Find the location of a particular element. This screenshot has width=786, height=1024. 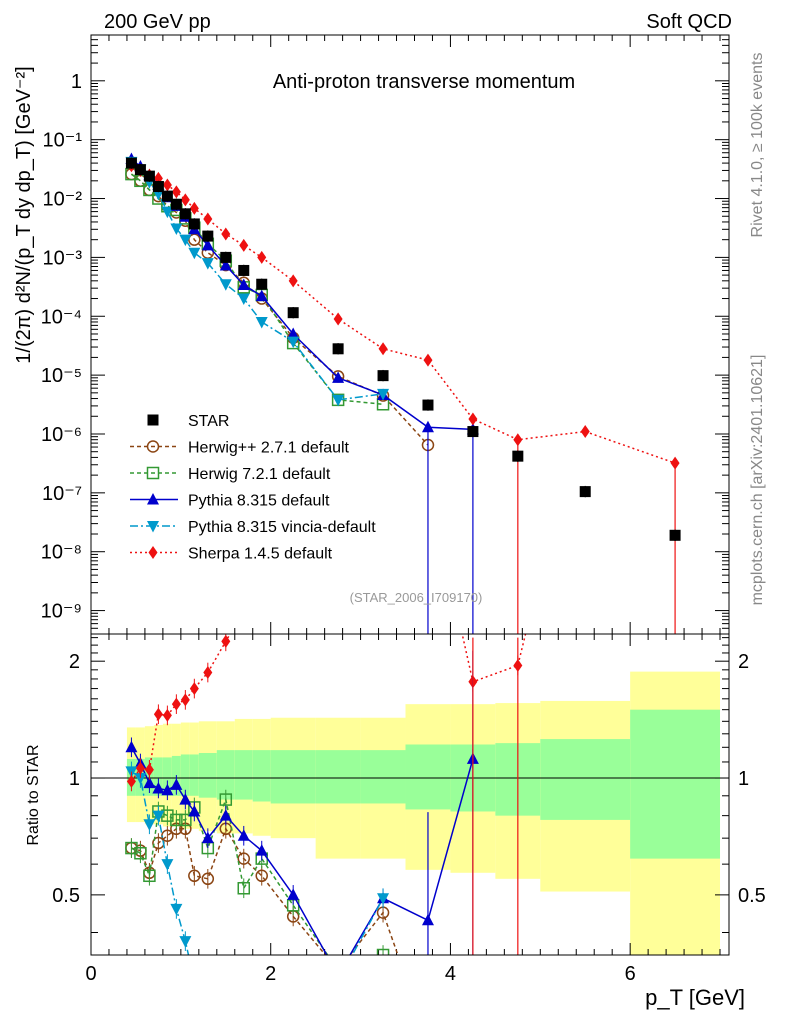

legend-label: Pythia 8.315 vincia-default is located at coordinates (282, 527).